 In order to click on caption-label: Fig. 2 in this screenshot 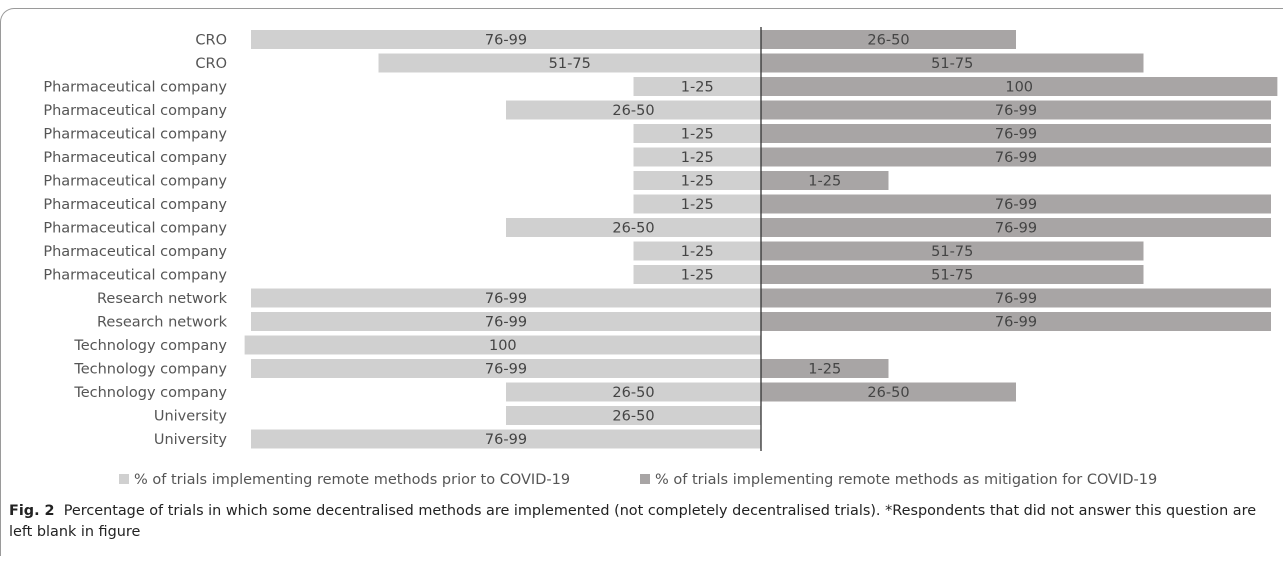, I will do `click(32, 511)`.